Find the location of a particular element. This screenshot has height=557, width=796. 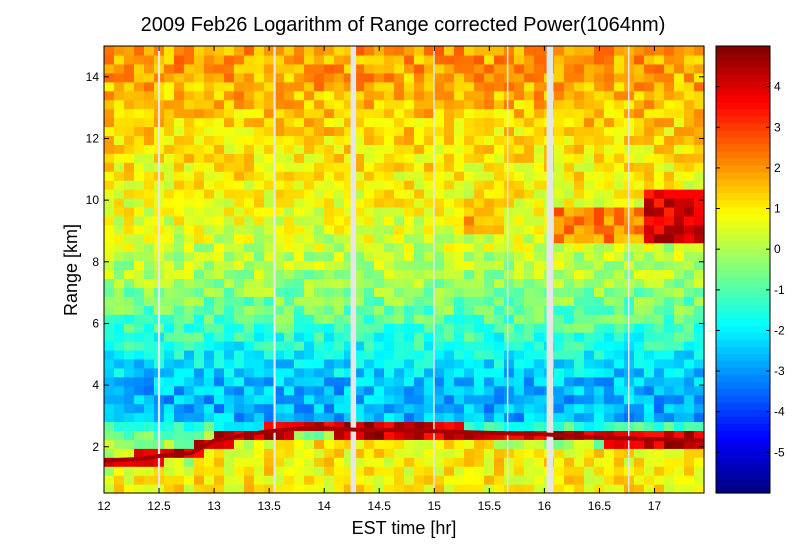

x-tick-label: 12 is located at coordinates (104, 506).